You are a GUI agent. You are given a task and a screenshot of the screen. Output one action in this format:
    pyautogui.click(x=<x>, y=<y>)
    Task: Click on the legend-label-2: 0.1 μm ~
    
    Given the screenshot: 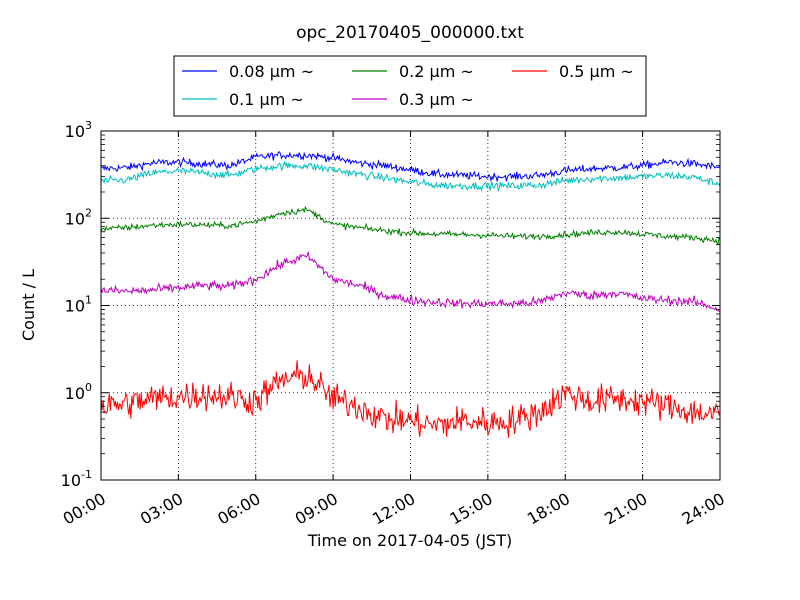 What is the action you would take?
    pyautogui.click(x=266, y=99)
    